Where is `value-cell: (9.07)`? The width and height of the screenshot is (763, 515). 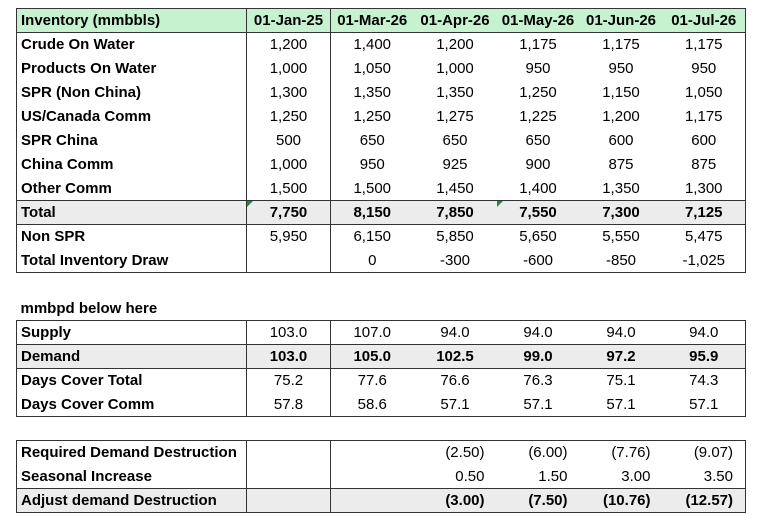 value-cell: (9.07) is located at coordinates (704, 452).